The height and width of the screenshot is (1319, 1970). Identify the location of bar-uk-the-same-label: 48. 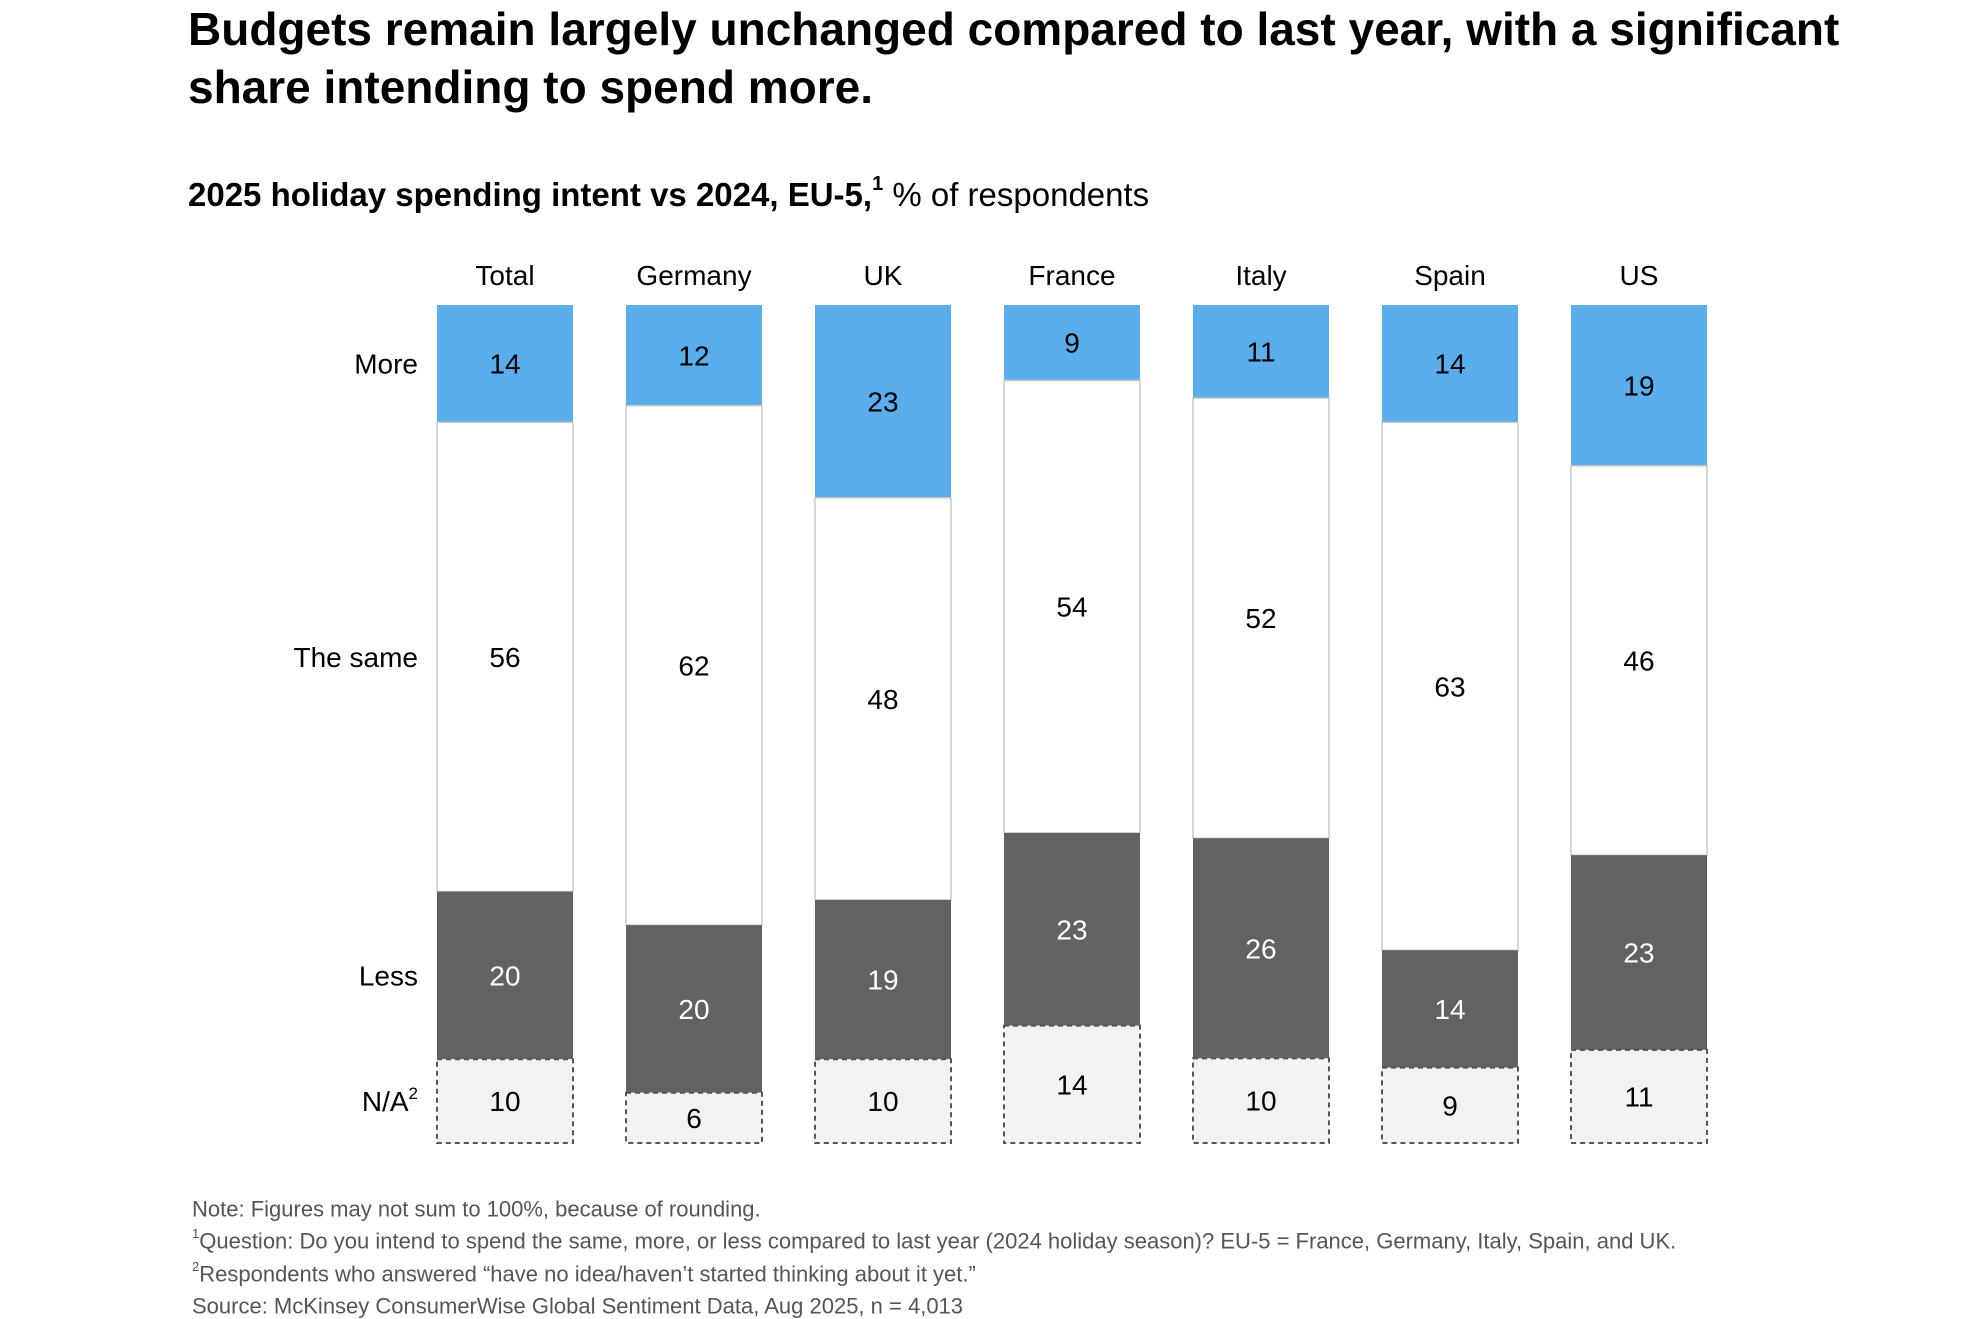
(882, 699).